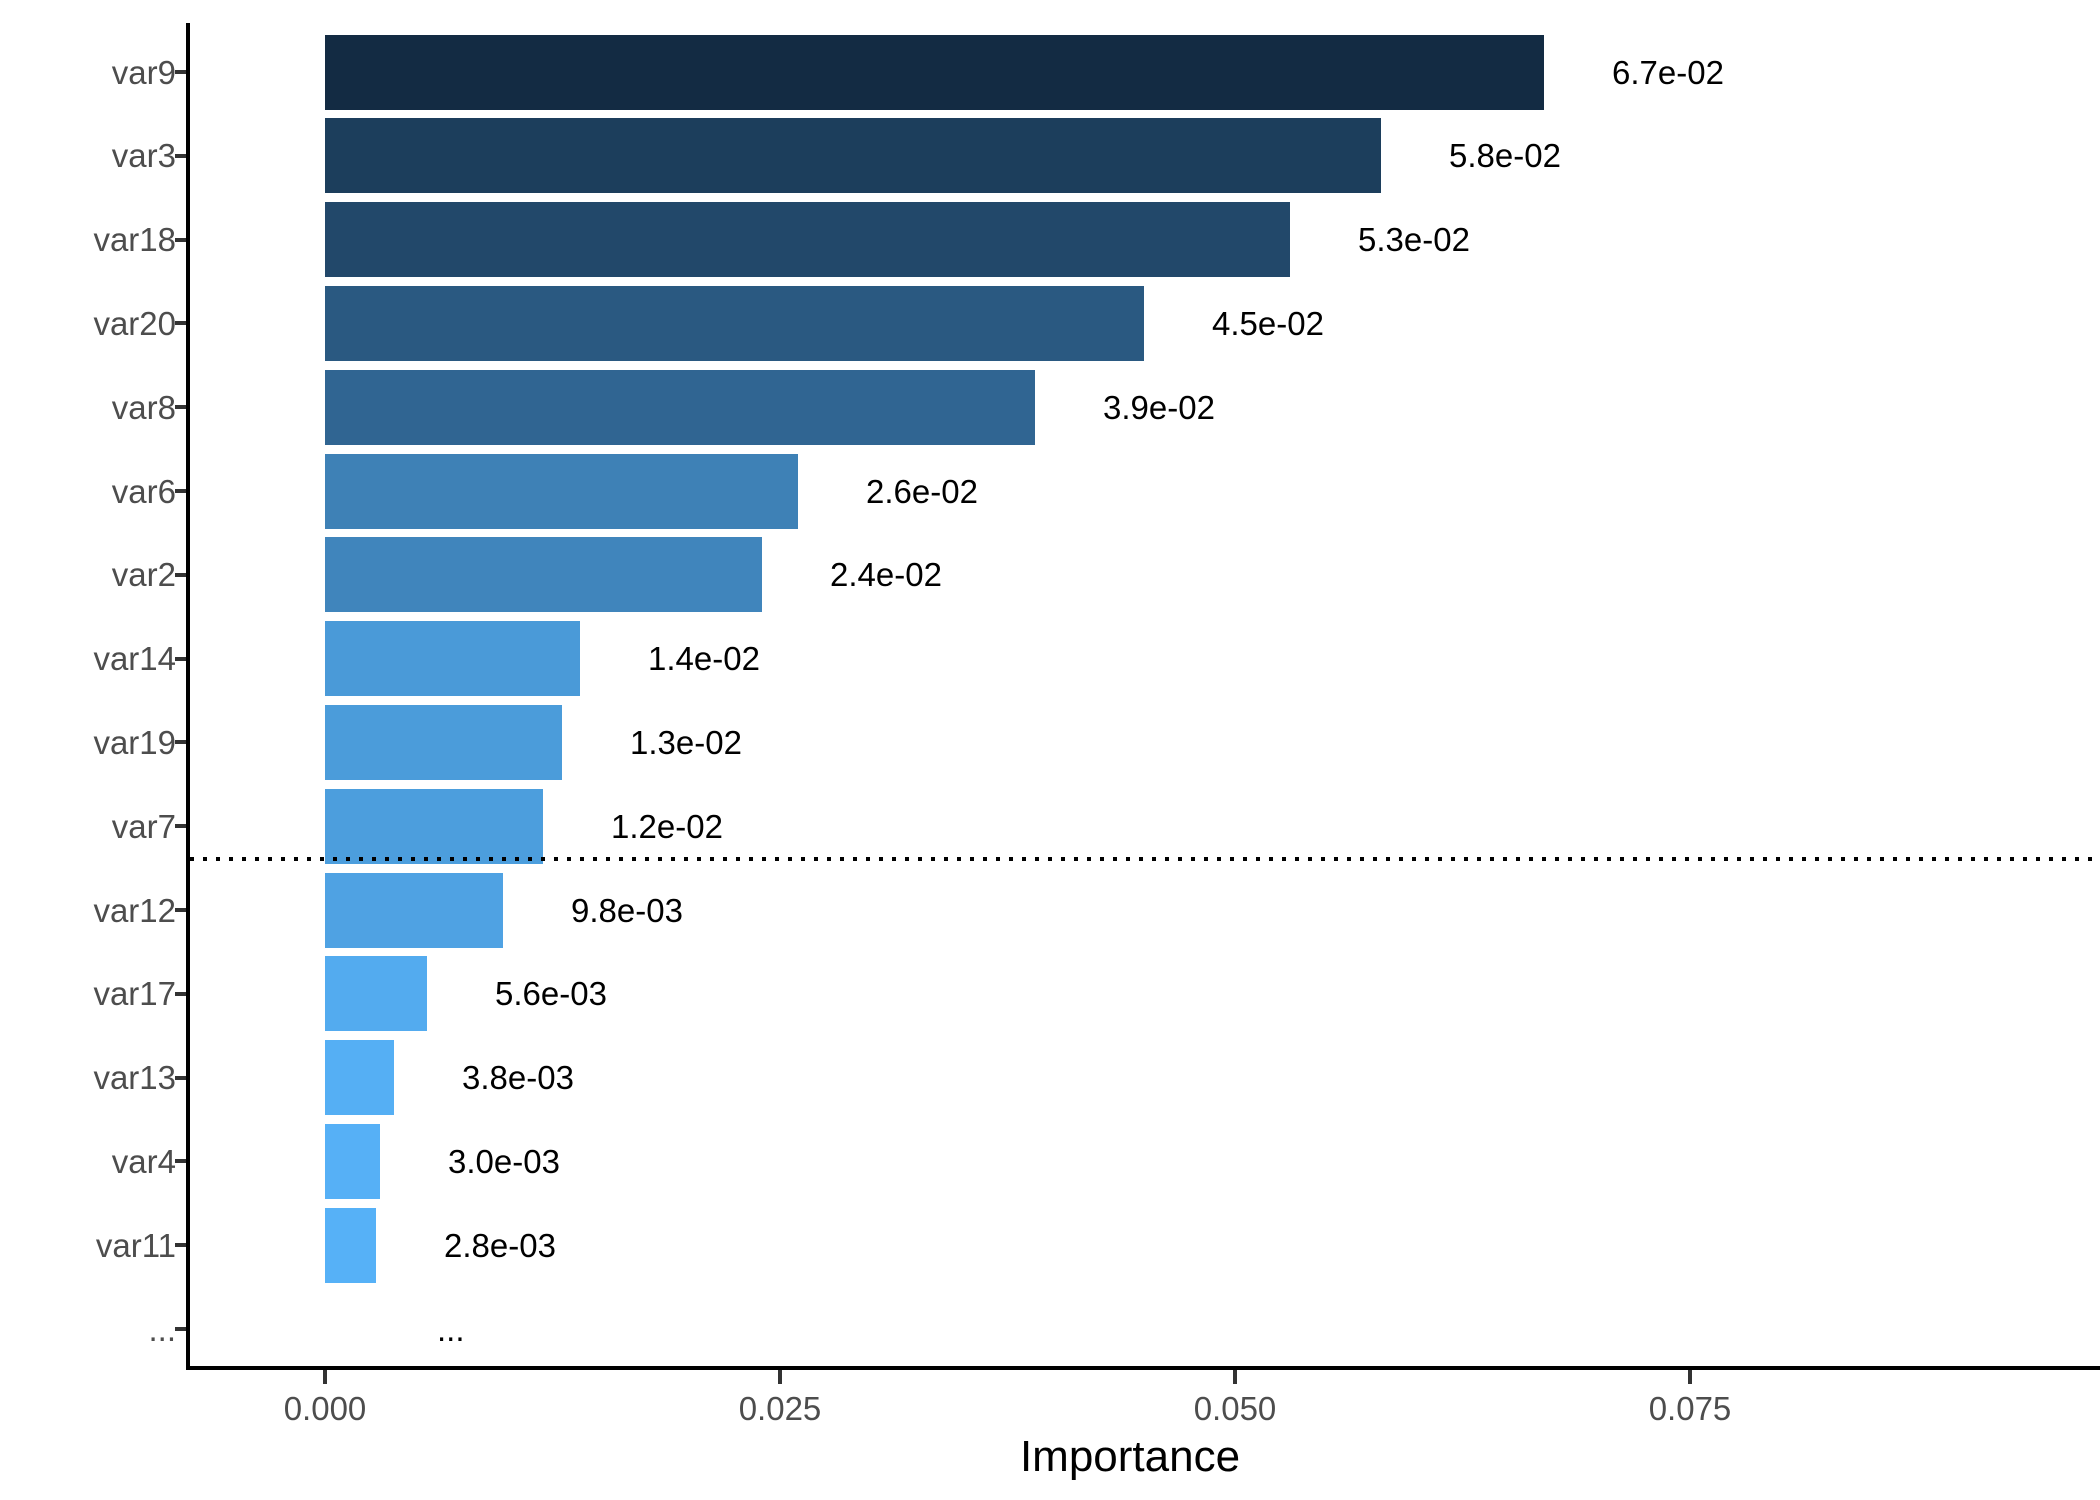 This screenshot has width=2100, height=1500. I want to click on bar-value-label: 2.6e-02, so click(922, 491).